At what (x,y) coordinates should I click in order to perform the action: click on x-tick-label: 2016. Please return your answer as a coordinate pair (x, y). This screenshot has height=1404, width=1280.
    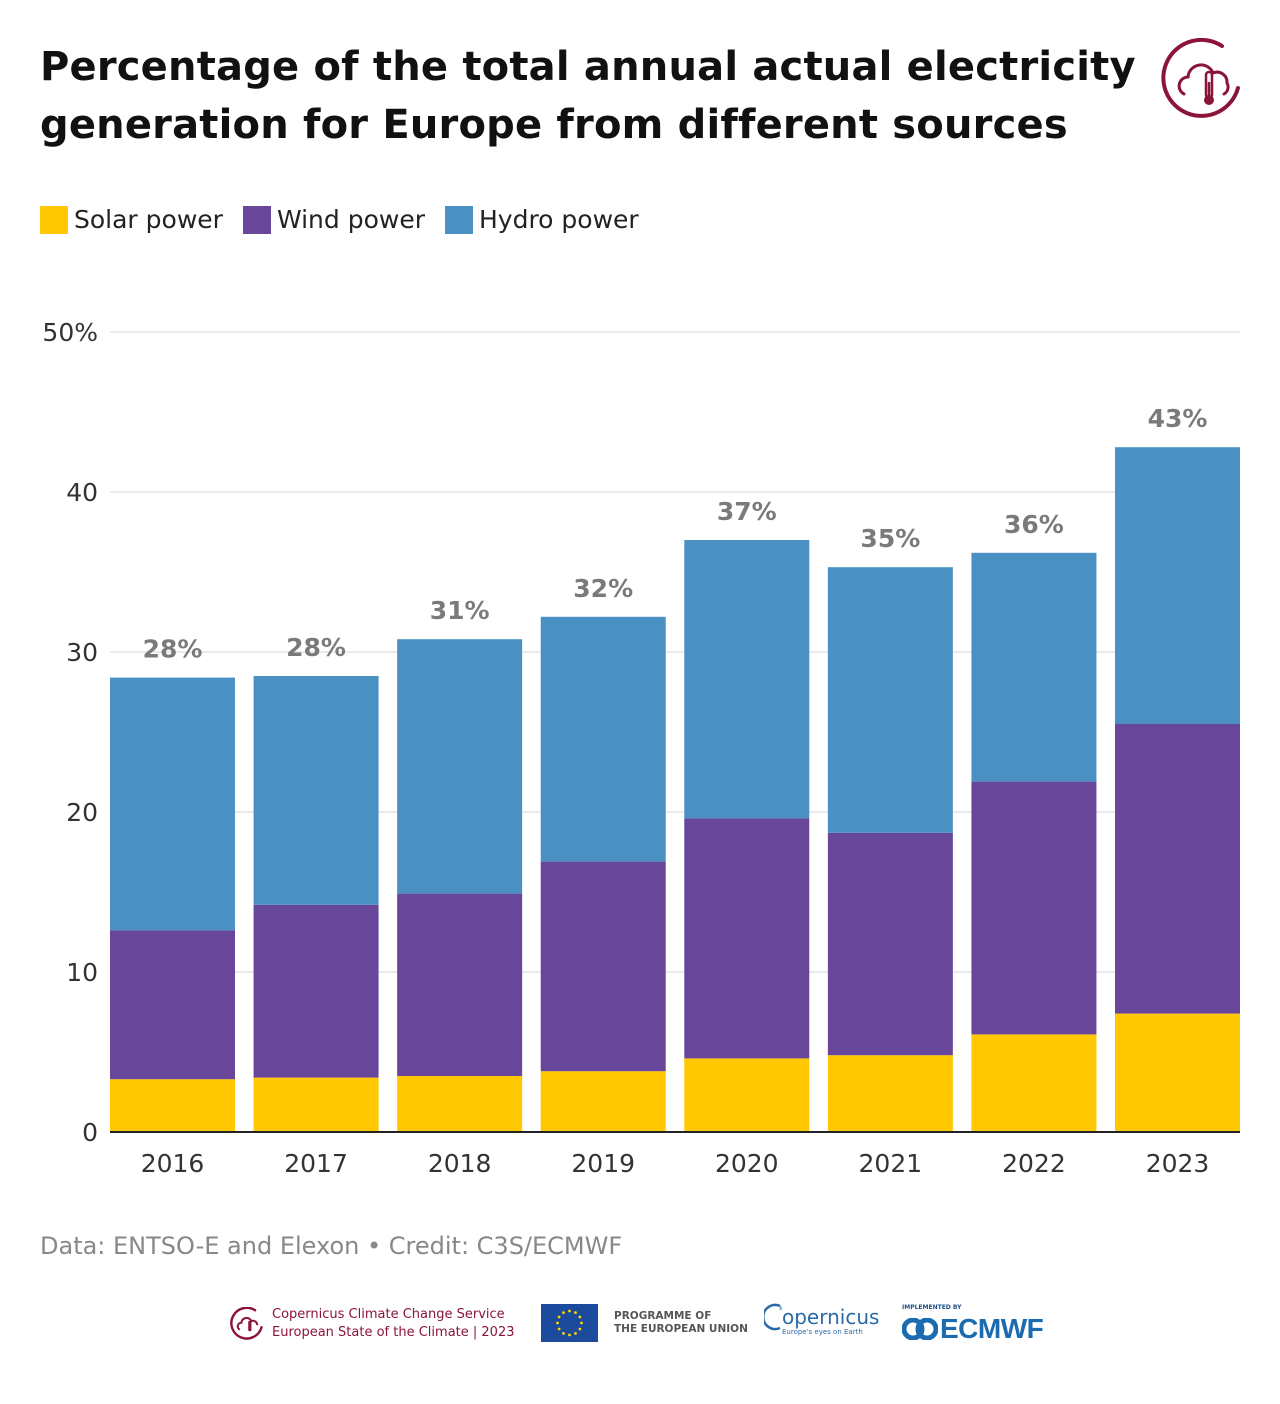
    Looking at the image, I should click on (173, 1163).